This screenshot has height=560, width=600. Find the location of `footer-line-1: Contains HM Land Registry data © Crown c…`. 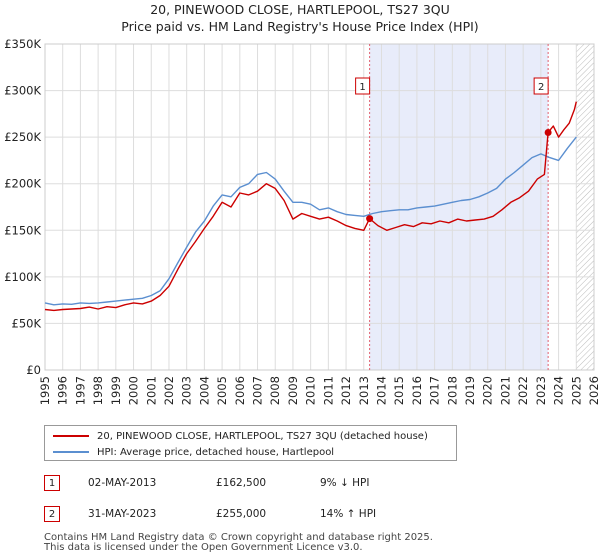

footer-line-1: Contains HM Land Registry data © Crown c… is located at coordinates (238, 537).